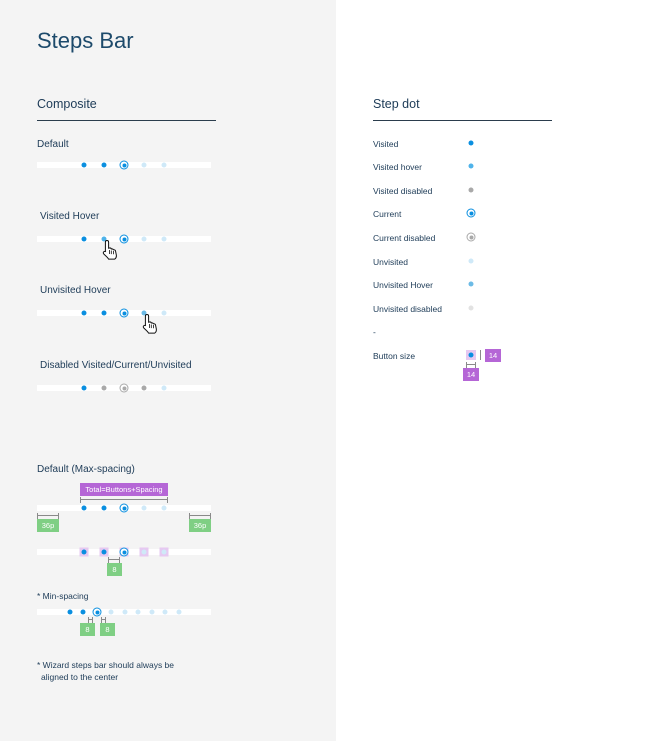  I want to click on legend-current-label: Current, so click(387, 214).